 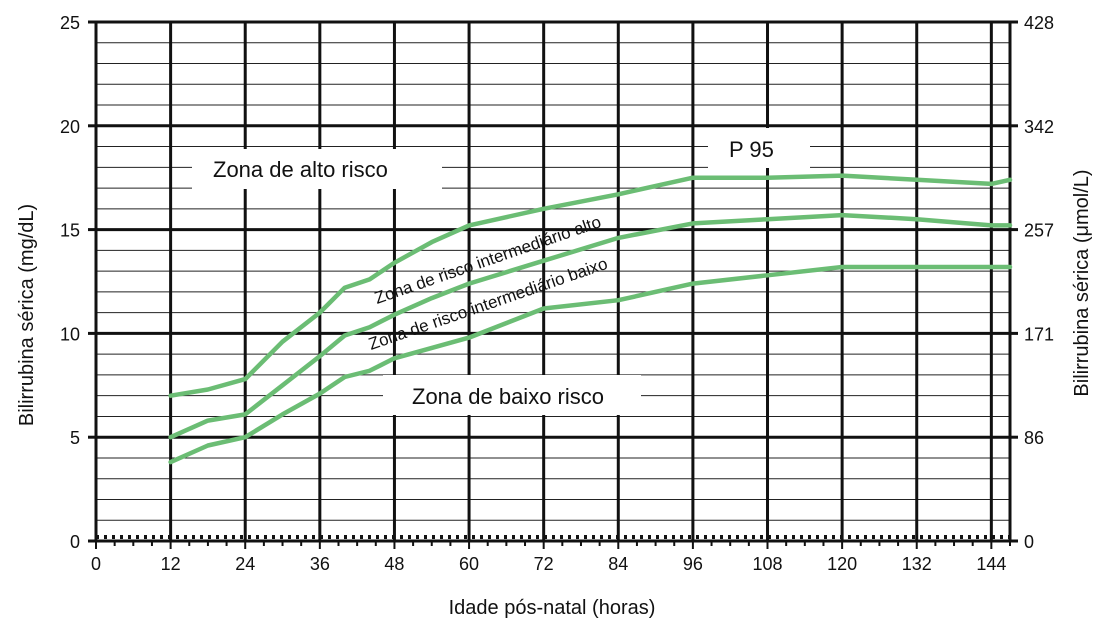 I want to click on x-tick-label: 132, so click(x=917, y=564).